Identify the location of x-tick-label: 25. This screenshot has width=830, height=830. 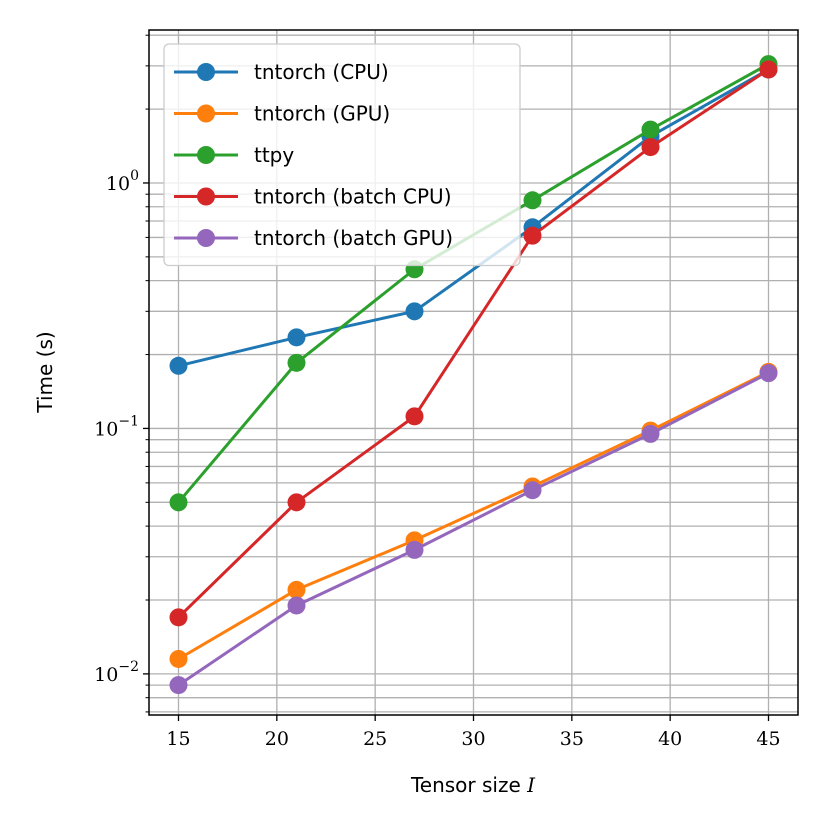
(375, 739).